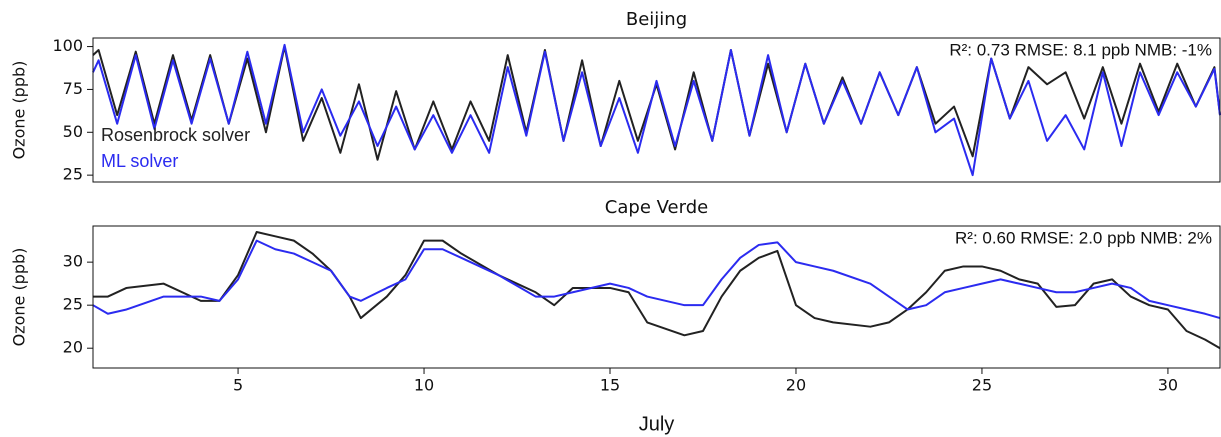 The height and width of the screenshot is (437, 1221). What do you see at coordinates (657, 424) in the screenshot?
I see `x-axis-label: July` at bounding box center [657, 424].